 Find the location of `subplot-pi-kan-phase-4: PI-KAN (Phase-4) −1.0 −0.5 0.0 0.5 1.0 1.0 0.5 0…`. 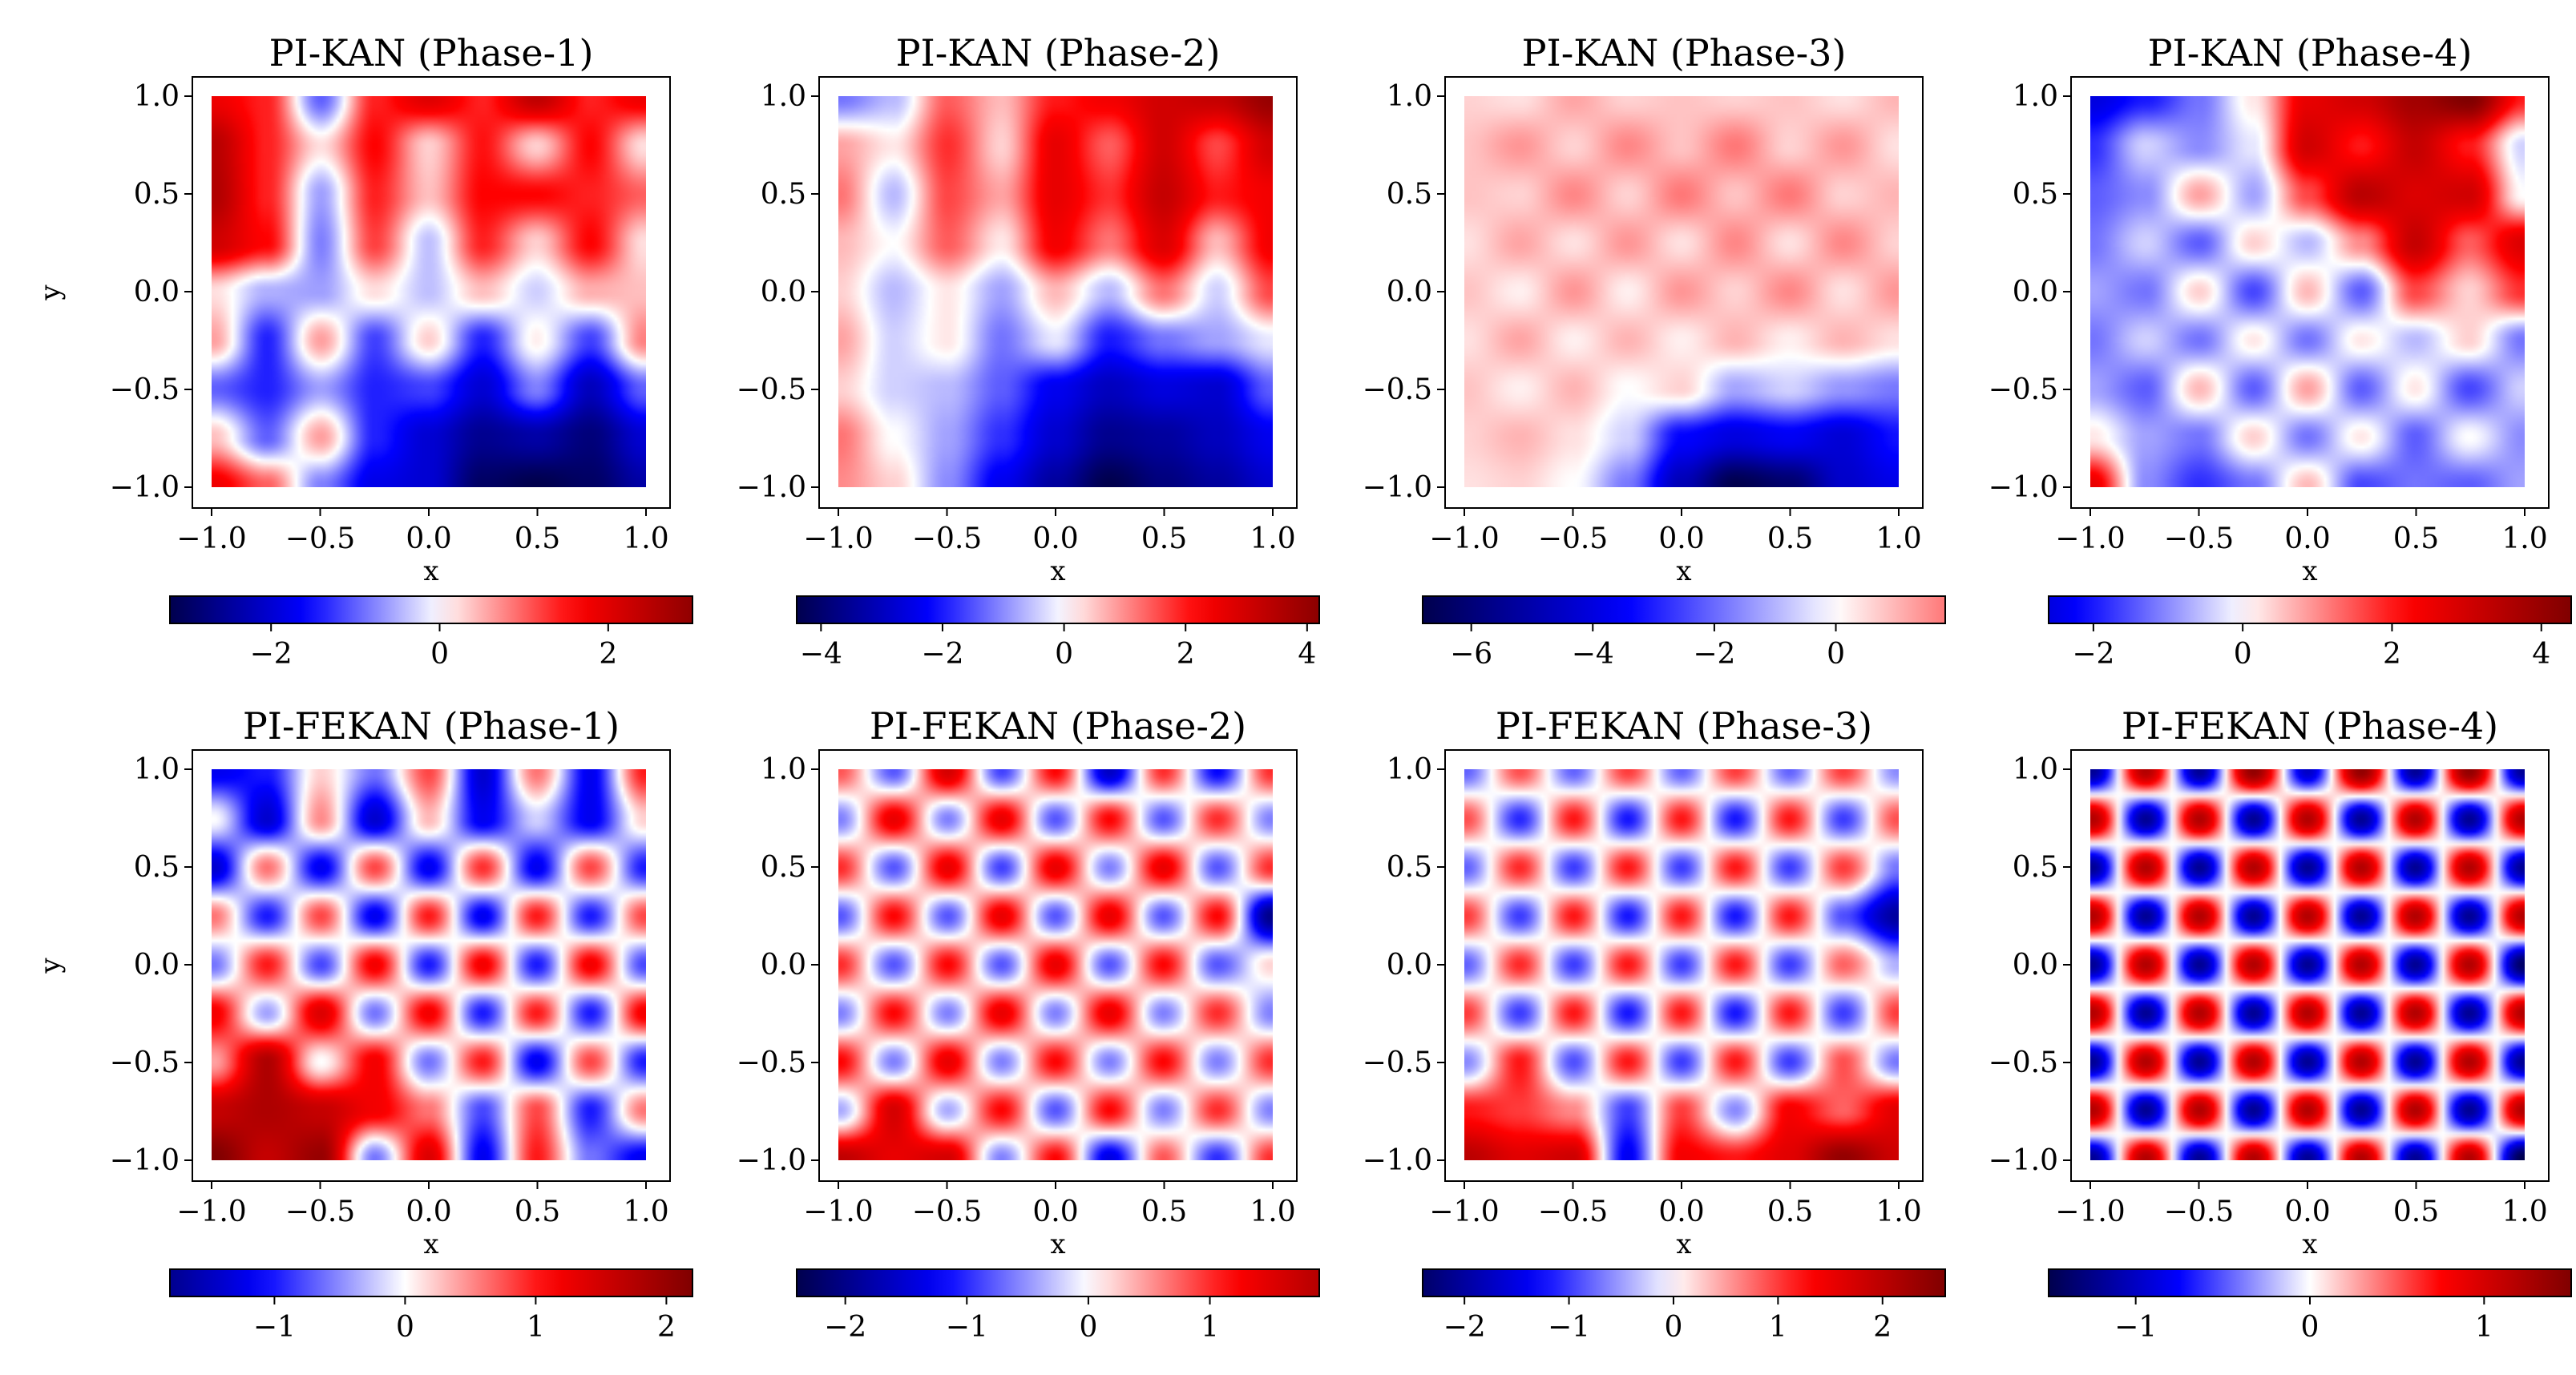

subplot-pi-kan-phase-4: PI-KAN (Phase-4) −1.0 −0.5 0.0 0.5 1.0 1.0 0.5 0… is located at coordinates (2280, 351).